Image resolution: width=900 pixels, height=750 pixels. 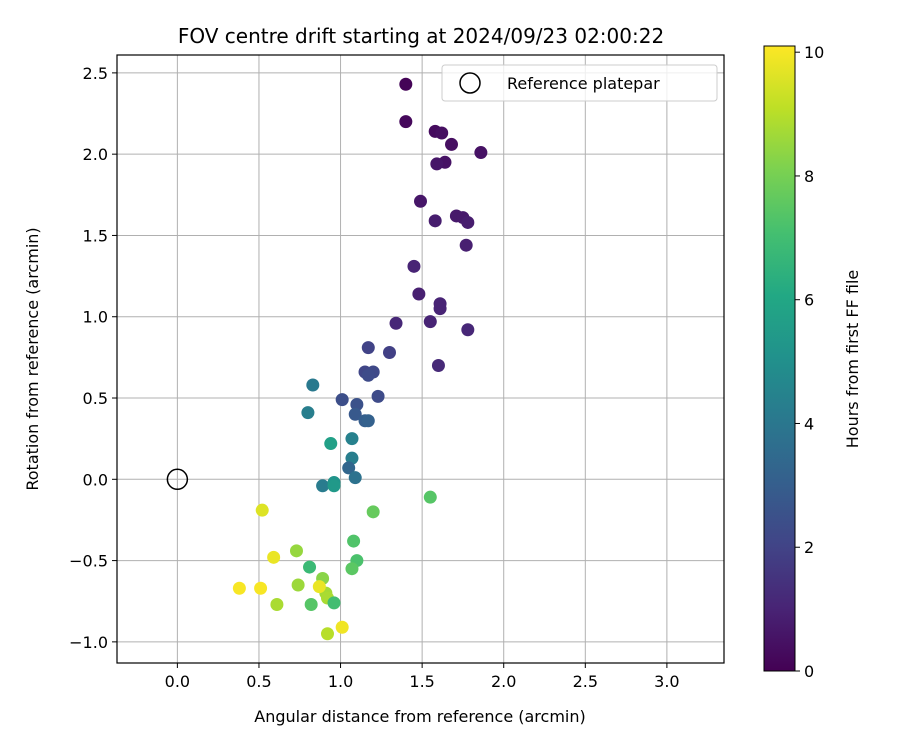 I want to click on y-tick-label: 1.0, so click(x=95, y=317).